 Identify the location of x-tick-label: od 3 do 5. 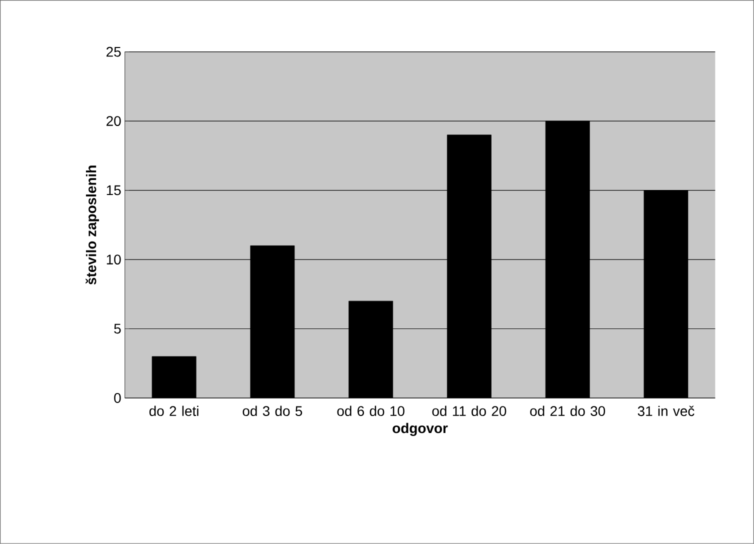
(272, 411).